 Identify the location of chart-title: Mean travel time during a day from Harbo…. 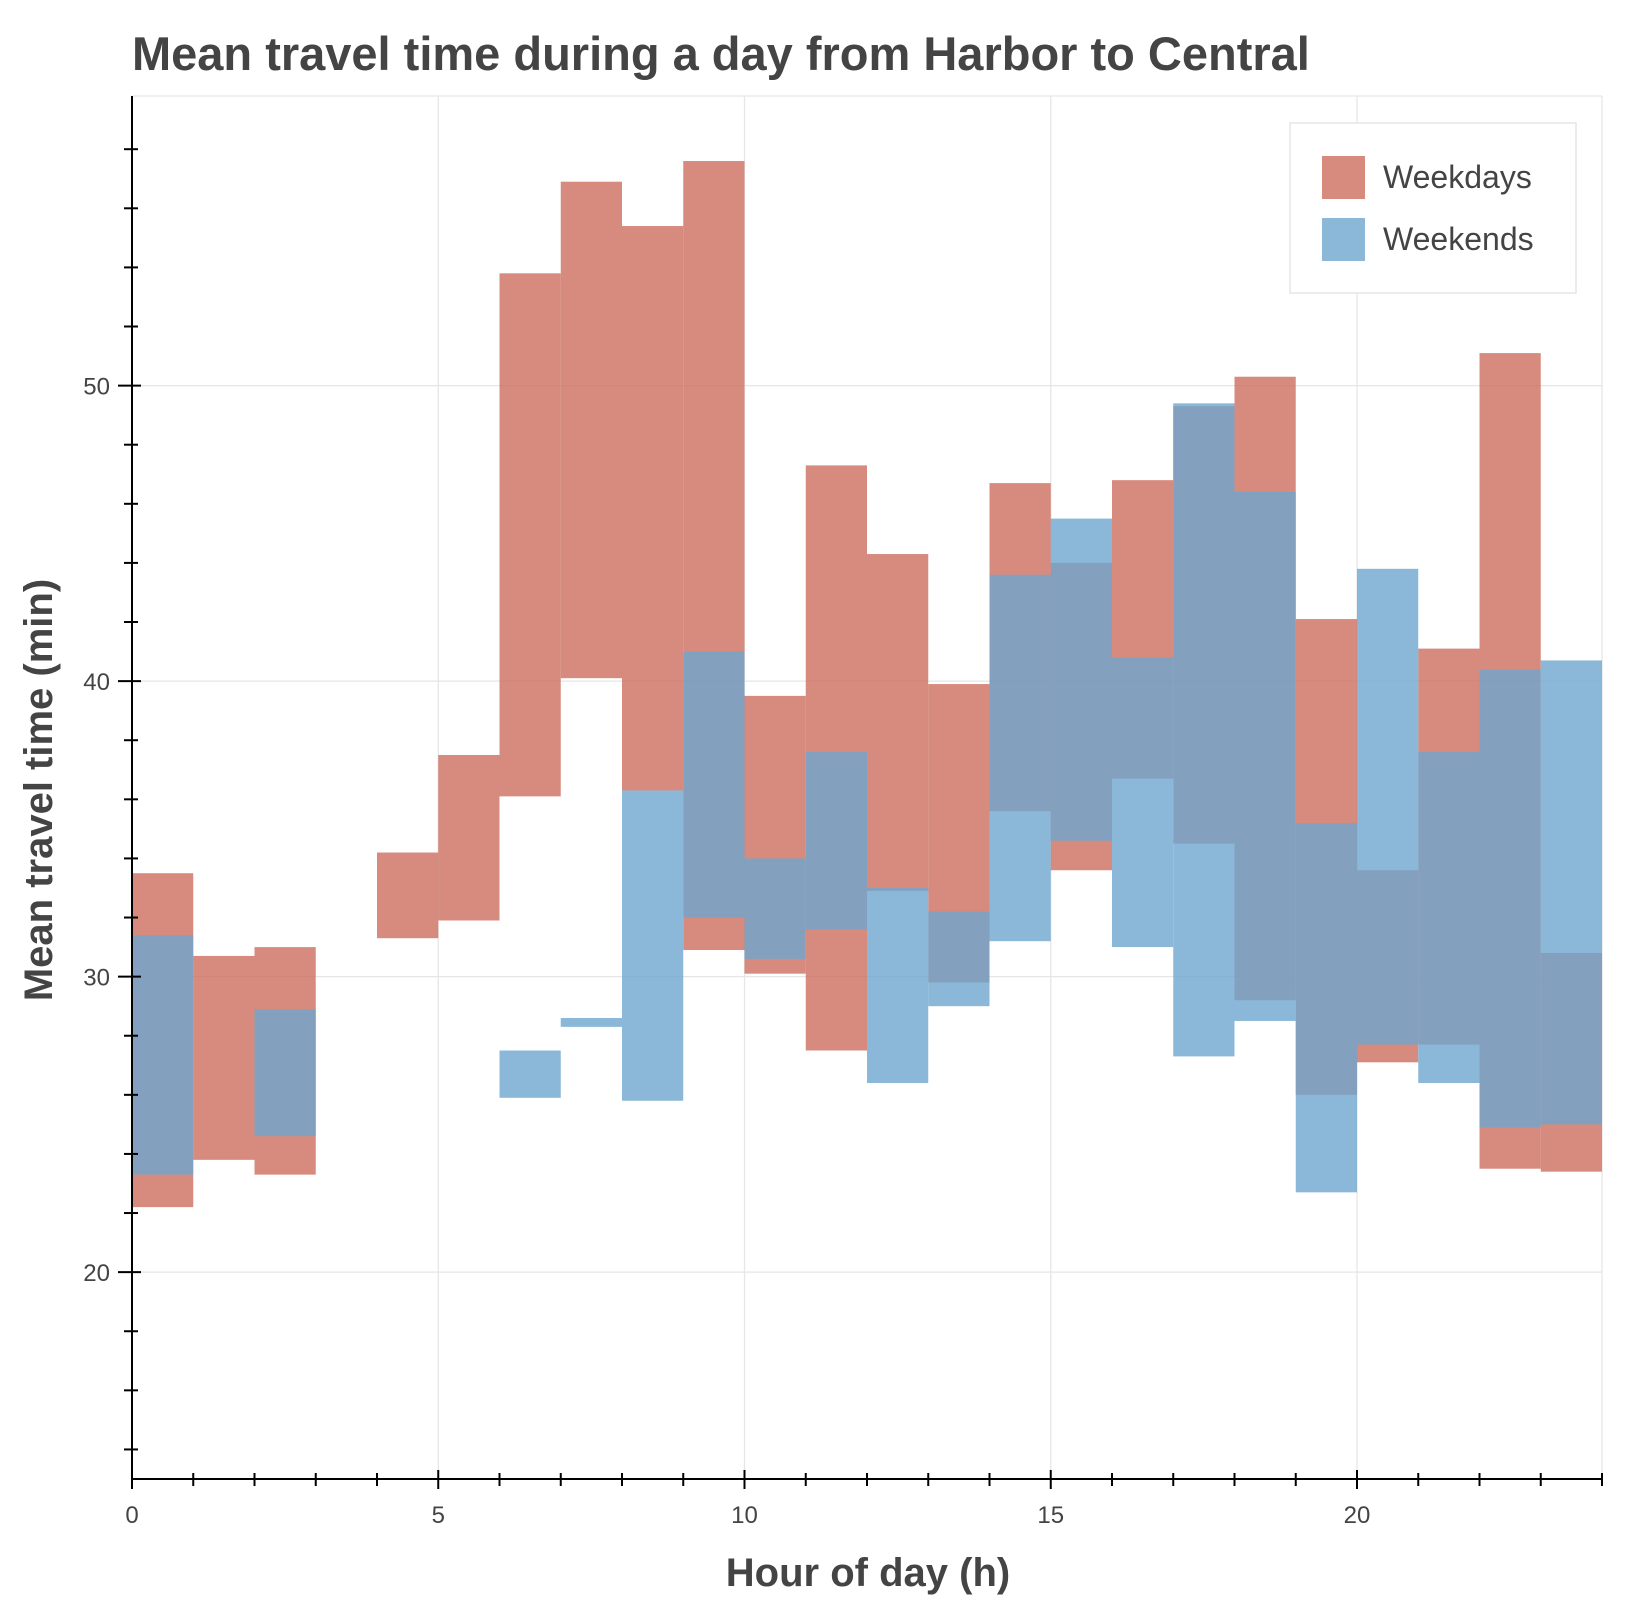
(721, 53).